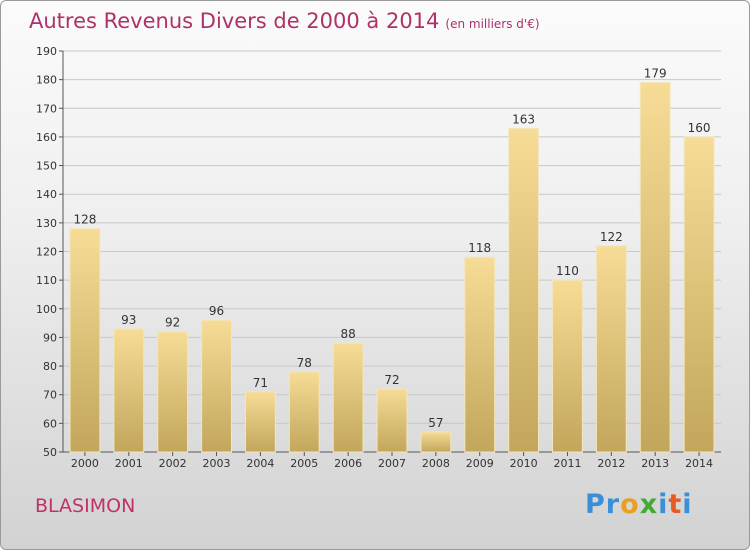 This screenshot has width=750, height=550. What do you see at coordinates (46, 223) in the screenshot?
I see `y-tick-label: 130` at bounding box center [46, 223].